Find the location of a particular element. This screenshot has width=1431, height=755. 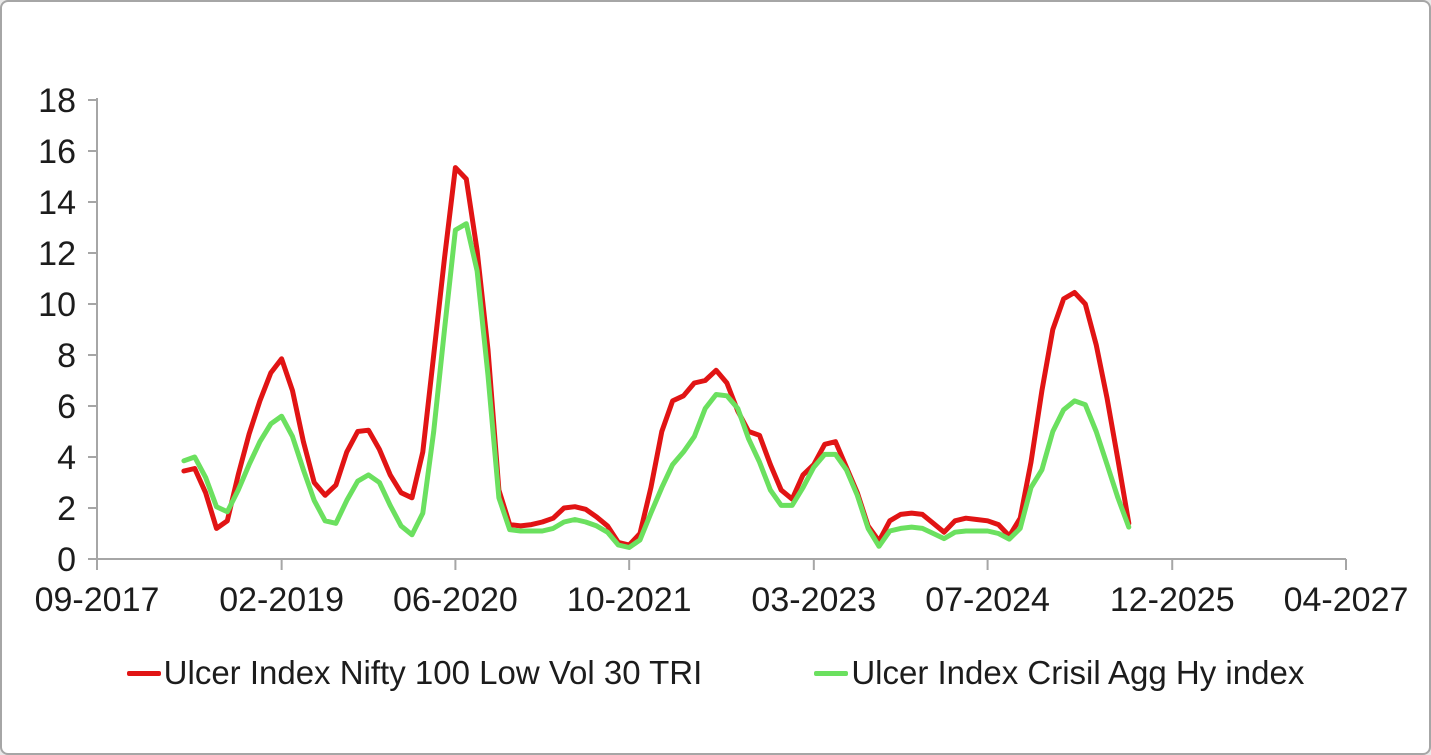

legend-item-nifty-low-vol: Ulcer Index Nifty 100 Low Vol 30 TRI is located at coordinates (414, 673).